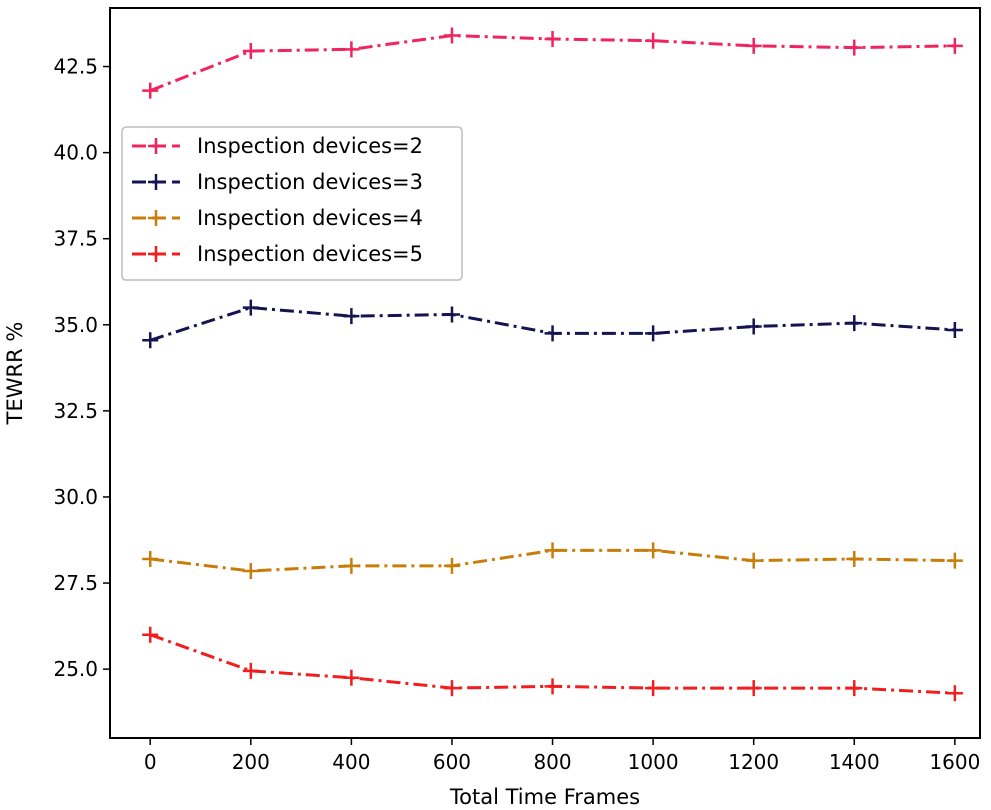 This screenshot has width=991, height=810. Describe the element at coordinates (653, 762) in the screenshot. I see `x-tick-label: 1000` at that location.